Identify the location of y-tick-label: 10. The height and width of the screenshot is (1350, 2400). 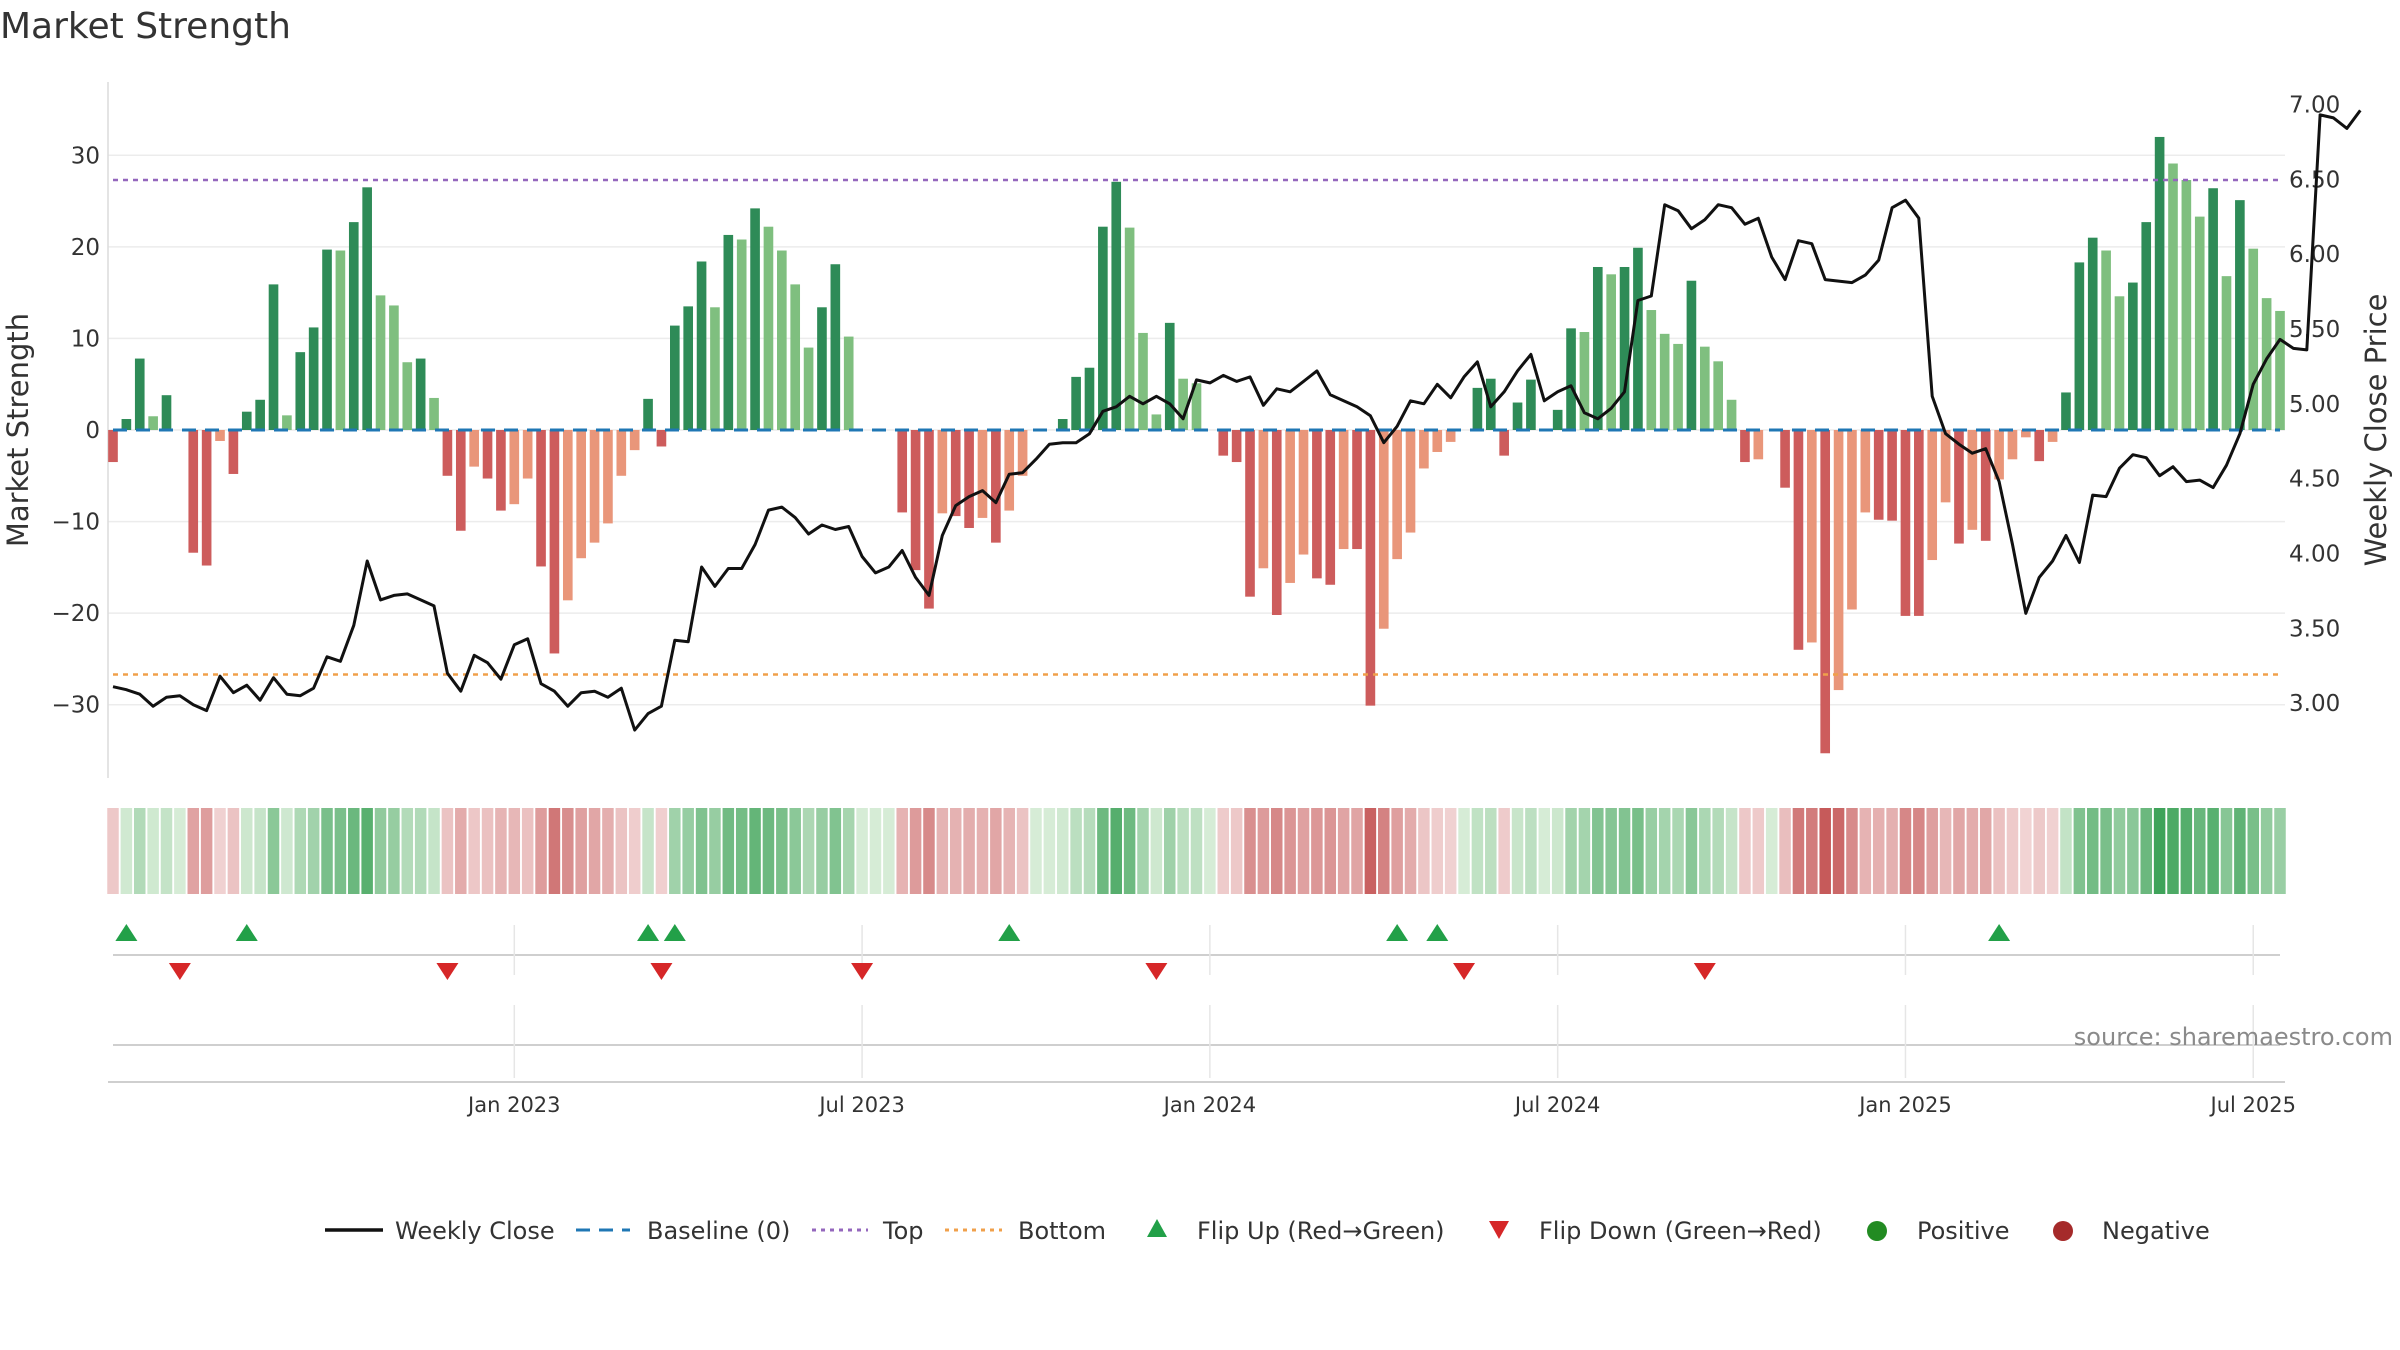
(85, 339).